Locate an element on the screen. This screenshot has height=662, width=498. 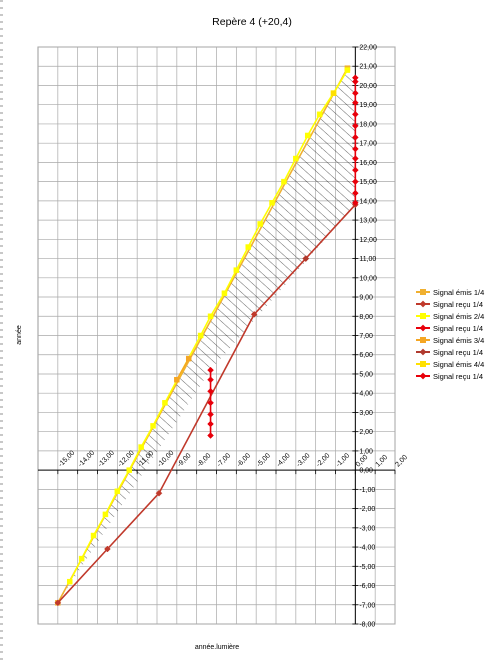
y-tick-label: -2,00 is located at coordinates (367, 509).